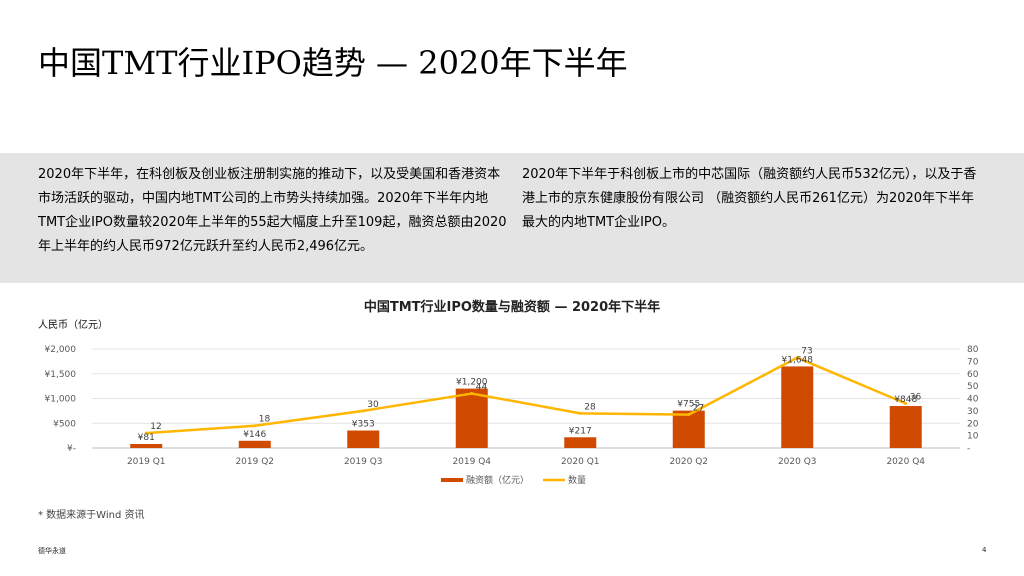  What do you see at coordinates (452, 480) in the screenshot?
I see `legend-swatch-amount` at bounding box center [452, 480].